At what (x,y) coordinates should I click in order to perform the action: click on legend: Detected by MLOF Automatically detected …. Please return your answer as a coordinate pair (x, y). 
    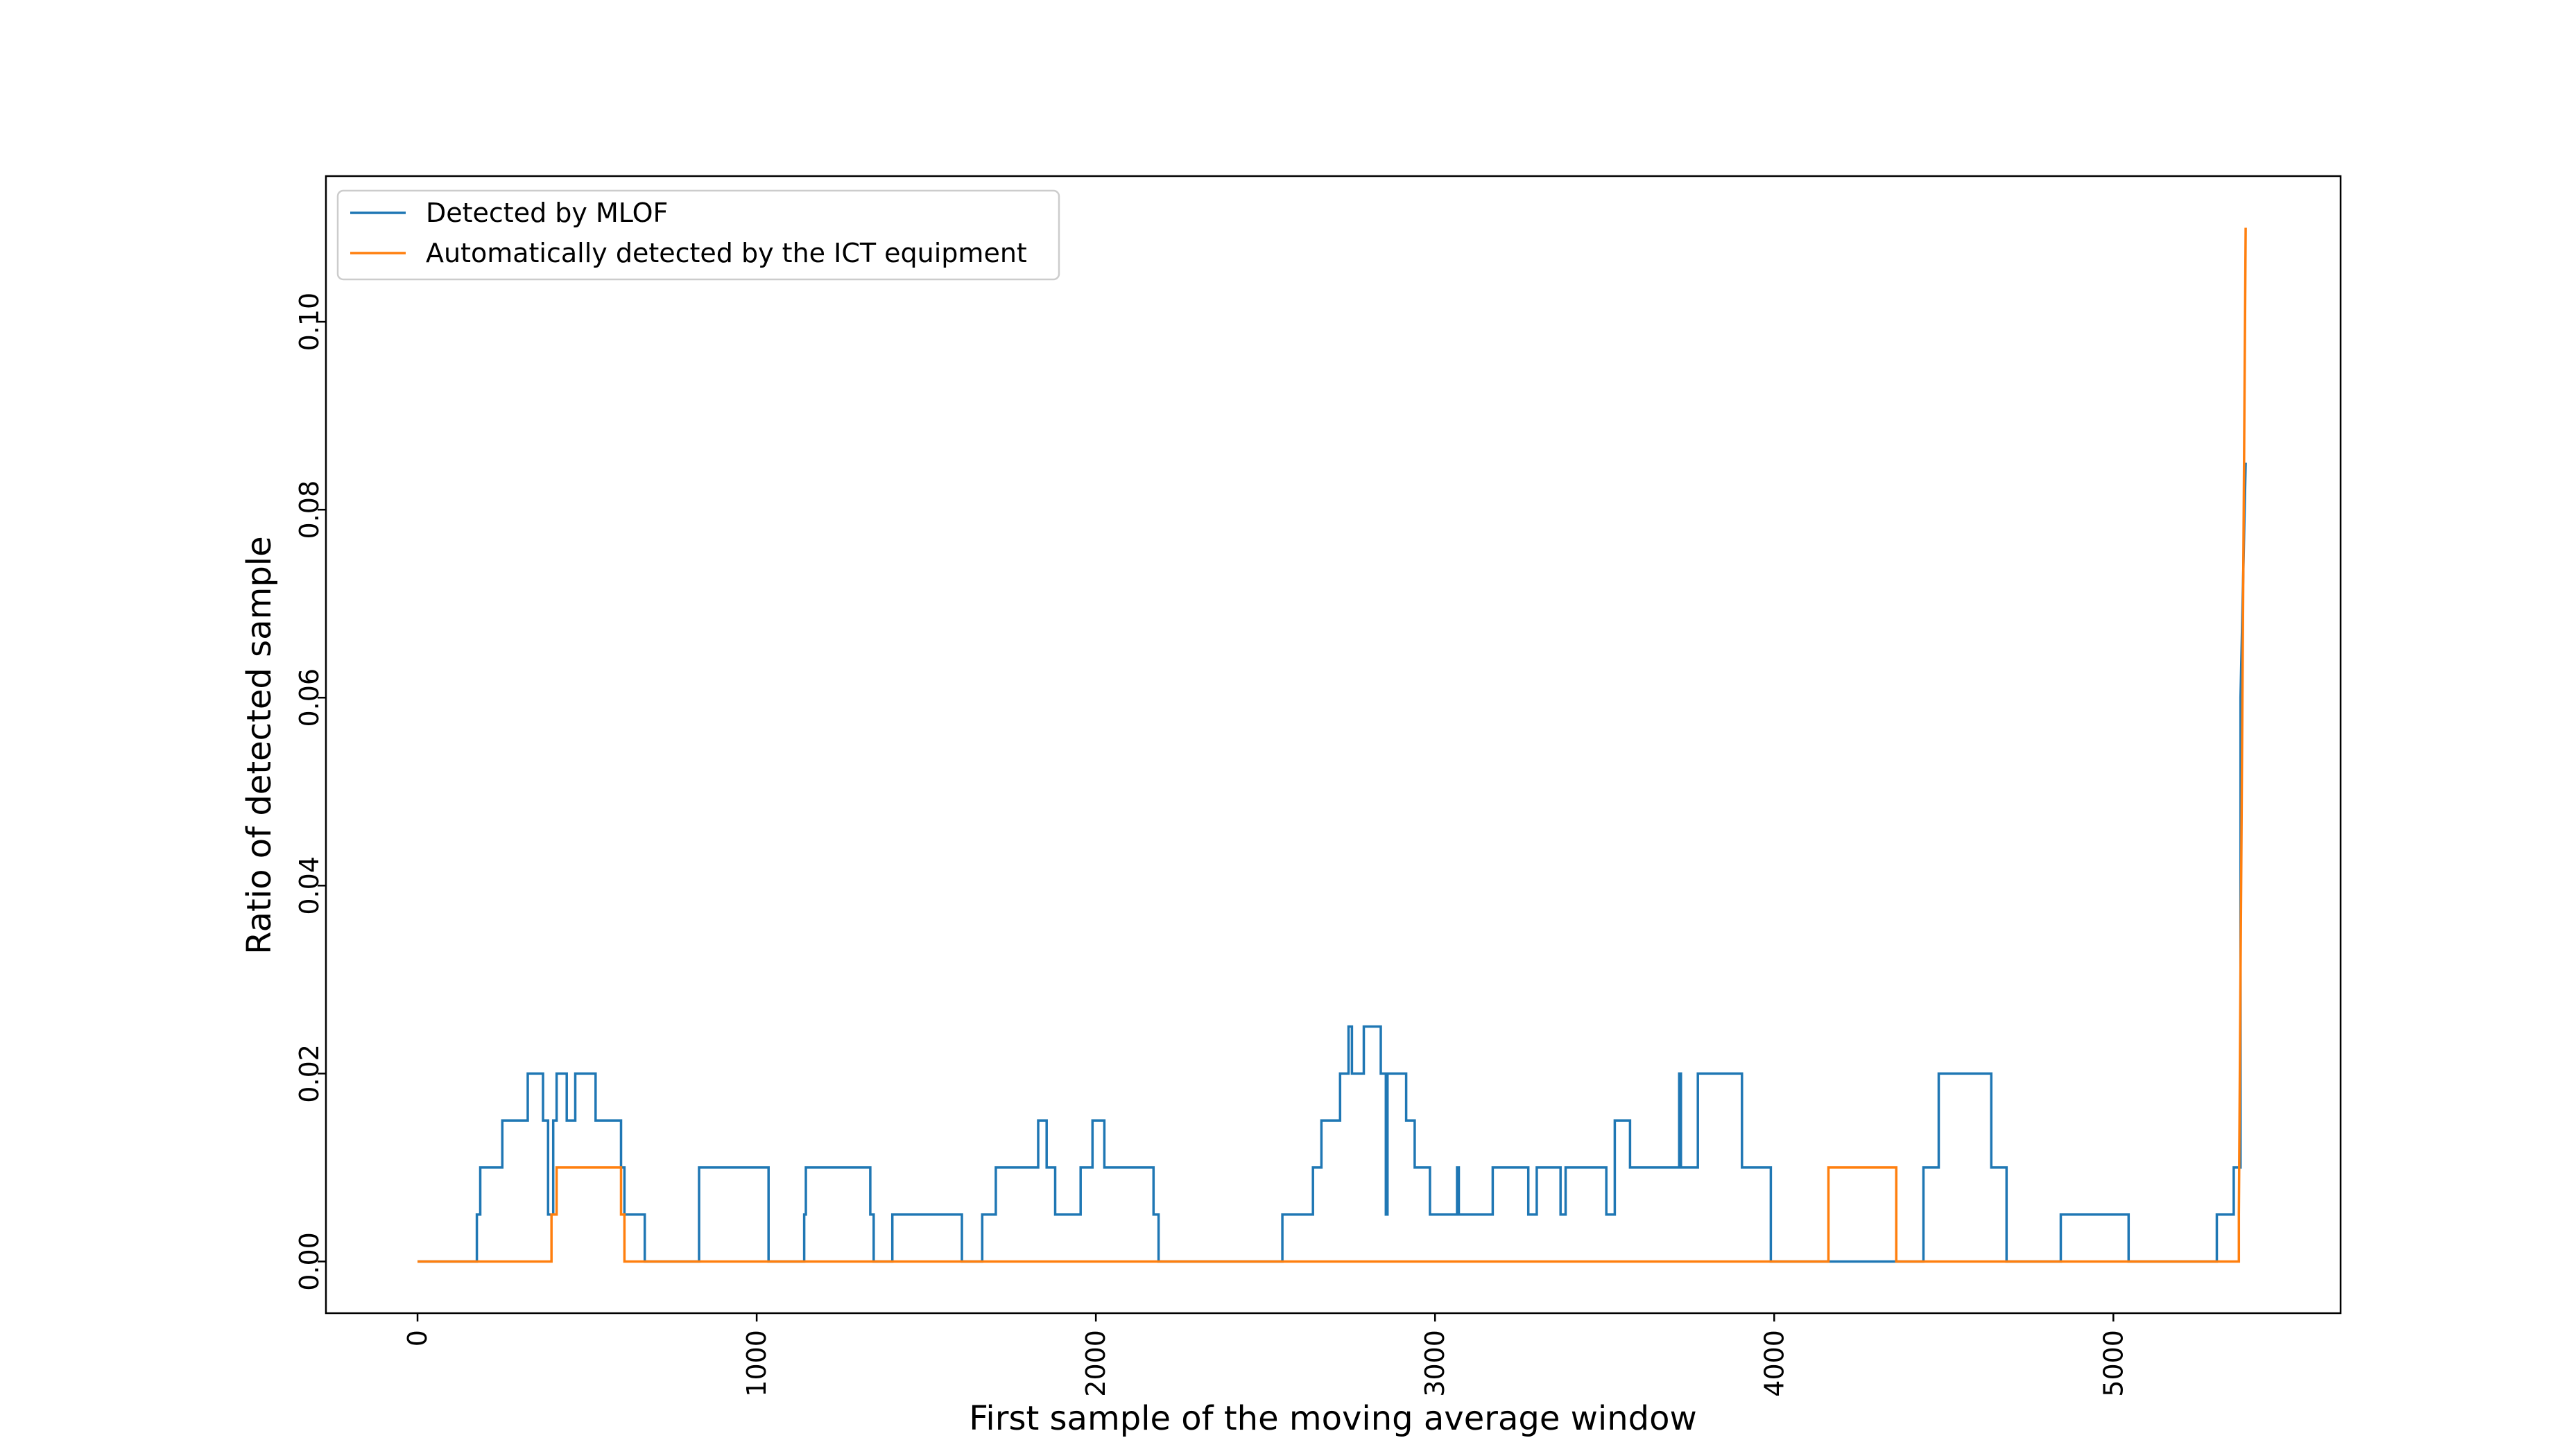
    Looking at the image, I should click on (698, 235).